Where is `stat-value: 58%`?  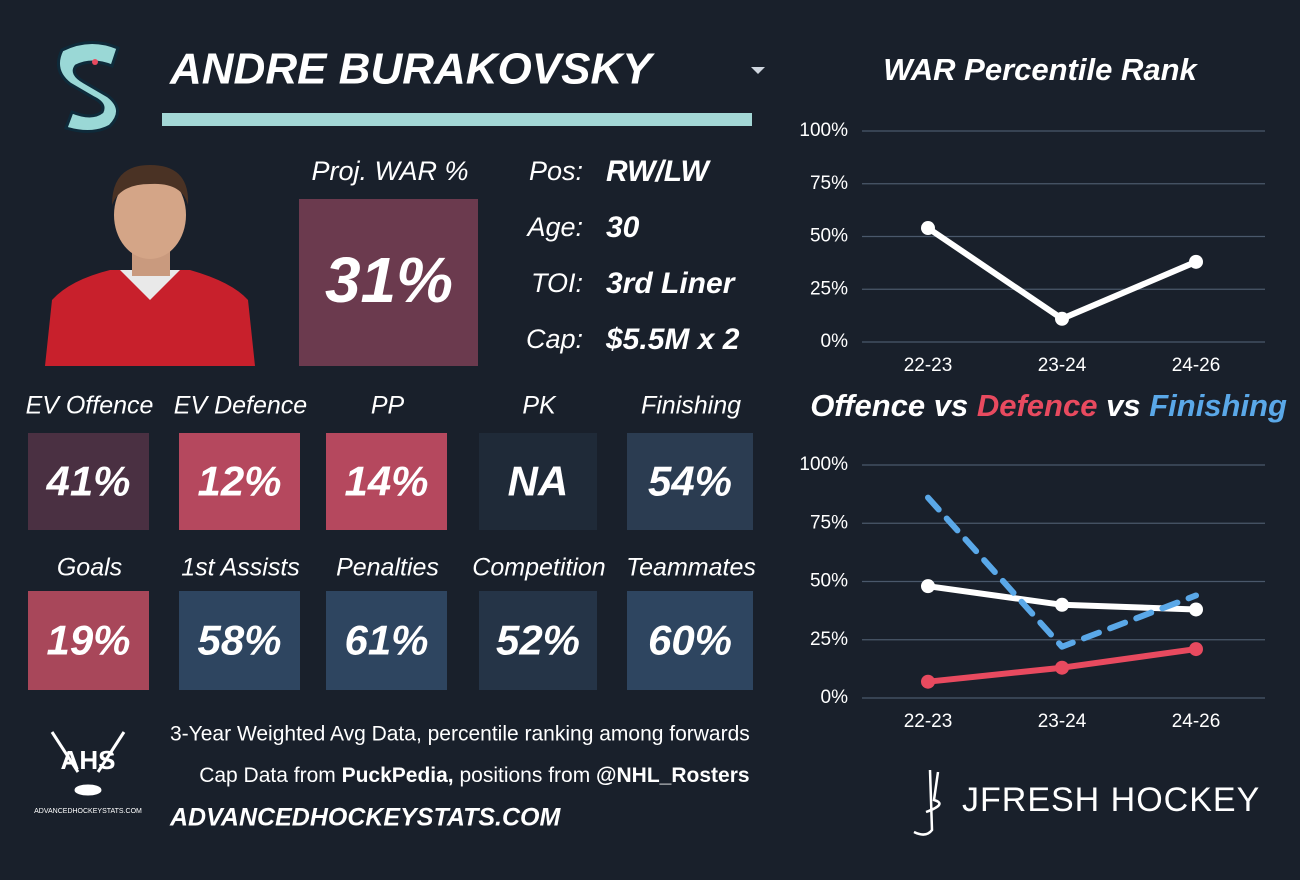
stat-value: 58% is located at coordinates (239, 640).